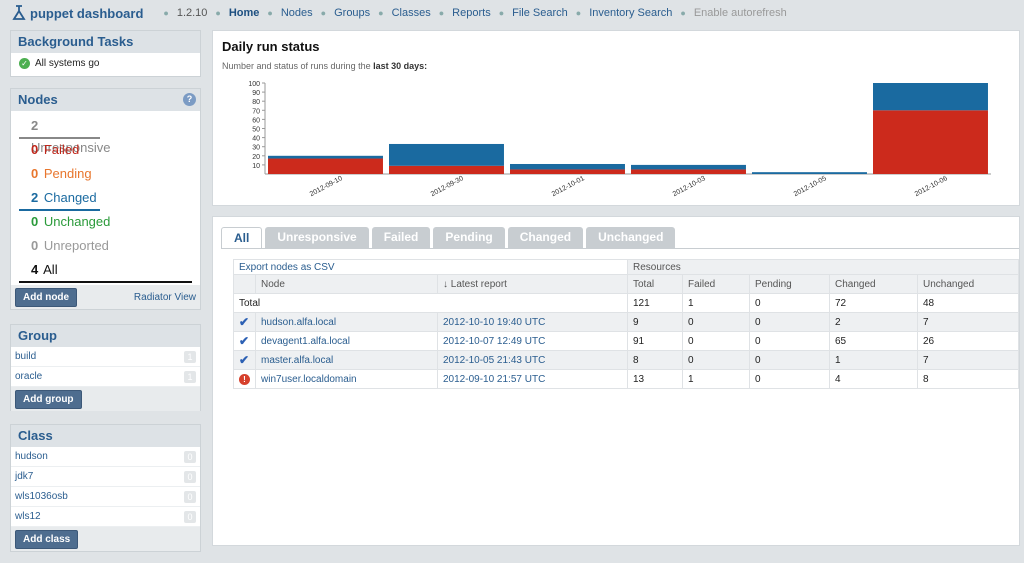 This screenshot has height=563, width=1024. I want to click on col-pending: Pending, so click(789, 284).